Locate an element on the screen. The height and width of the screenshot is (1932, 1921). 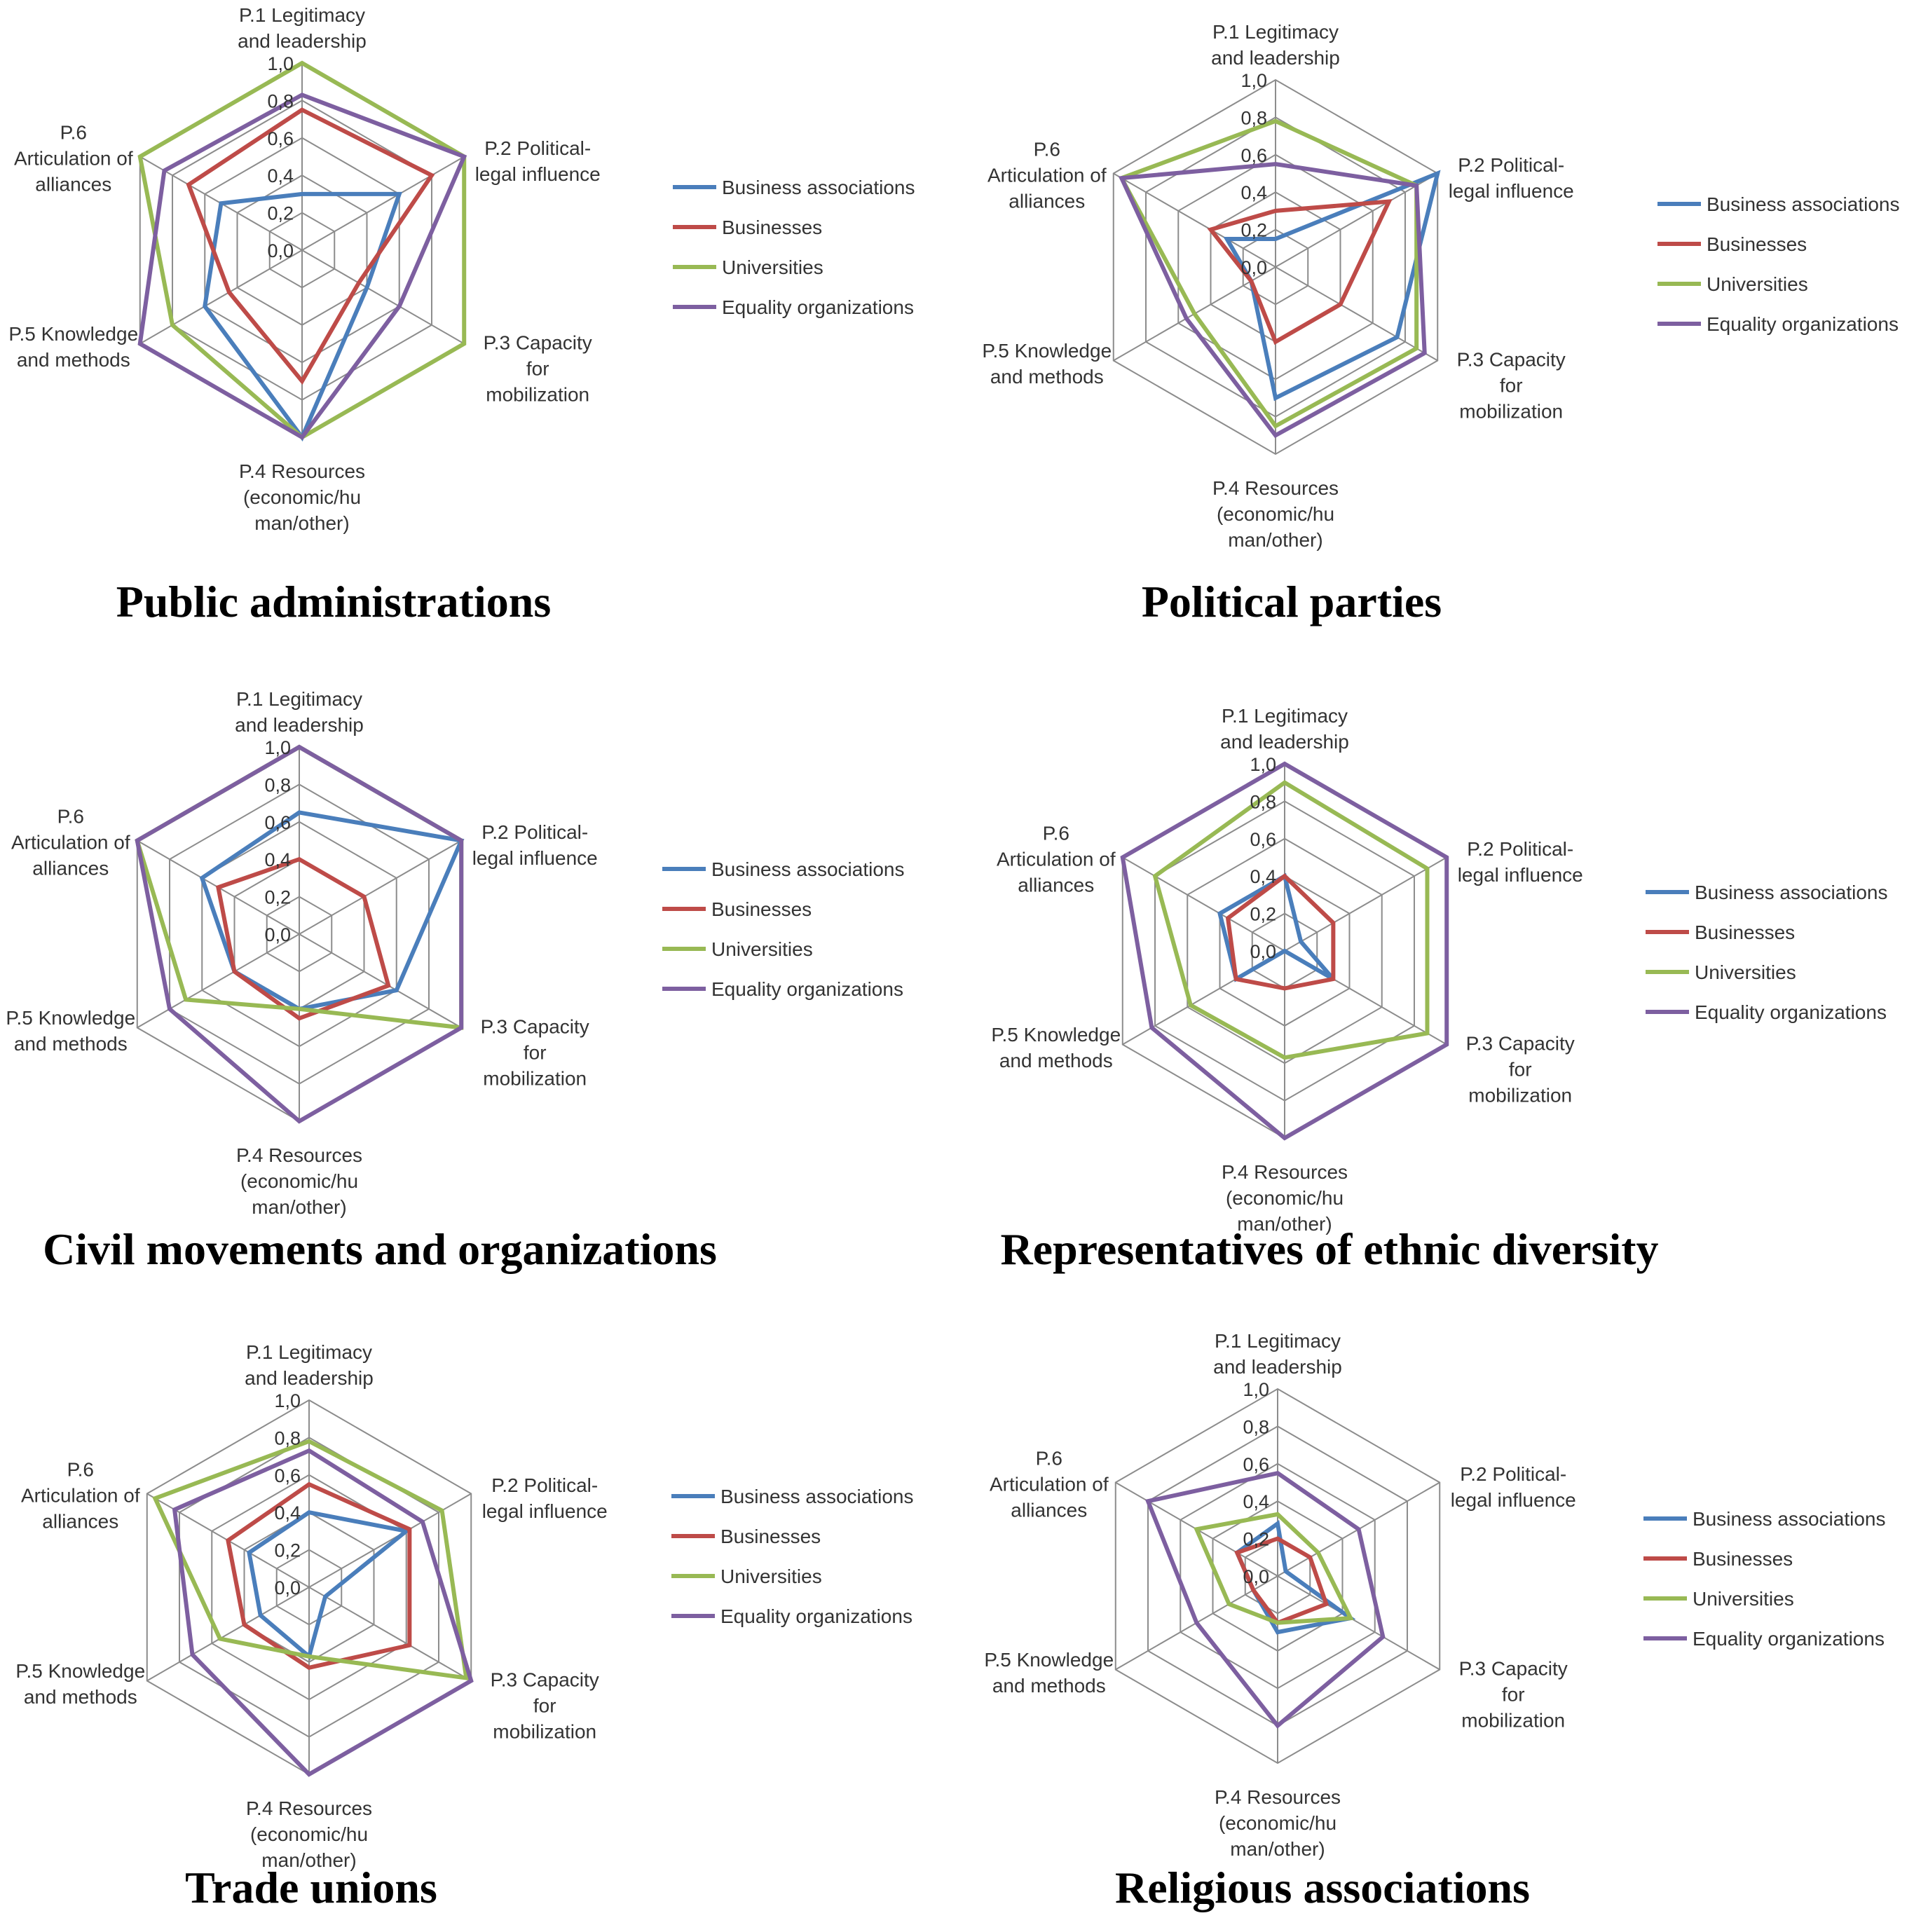
panel-title: Religious associations is located at coordinates (1322, 1888).